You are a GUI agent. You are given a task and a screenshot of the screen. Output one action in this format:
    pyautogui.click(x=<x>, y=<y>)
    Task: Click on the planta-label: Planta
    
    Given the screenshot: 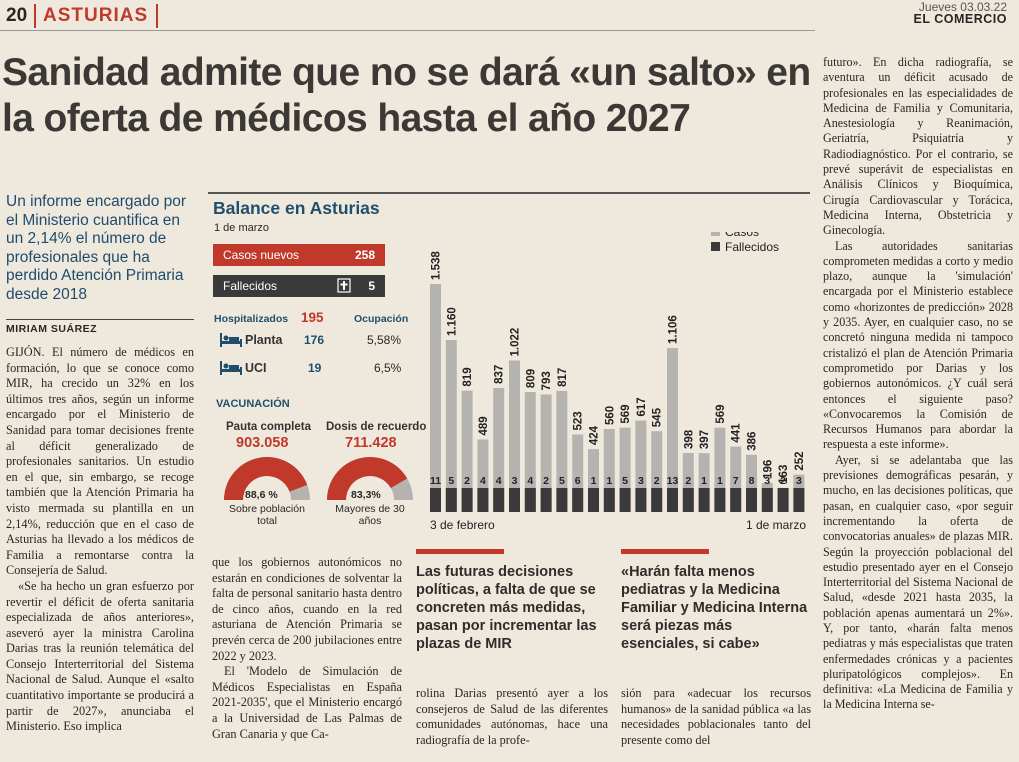 What is the action you would take?
    pyautogui.click(x=264, y=340)
    